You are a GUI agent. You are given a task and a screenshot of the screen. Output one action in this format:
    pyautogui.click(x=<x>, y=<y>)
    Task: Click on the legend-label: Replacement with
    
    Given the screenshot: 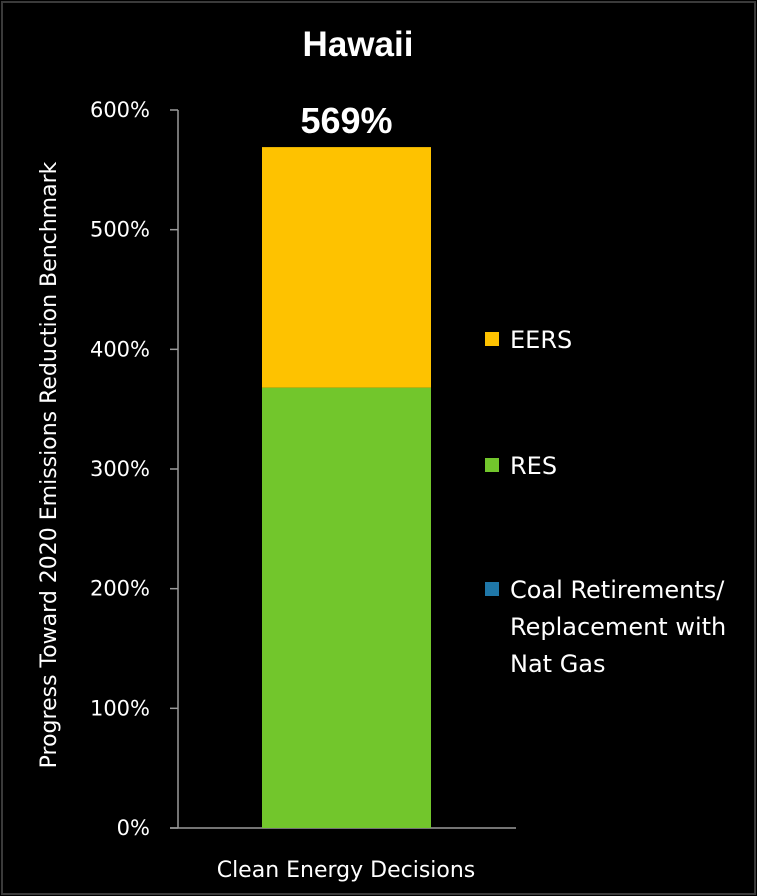 What is the action you would take?
    pyautogui.click(x=618, y=627)
    